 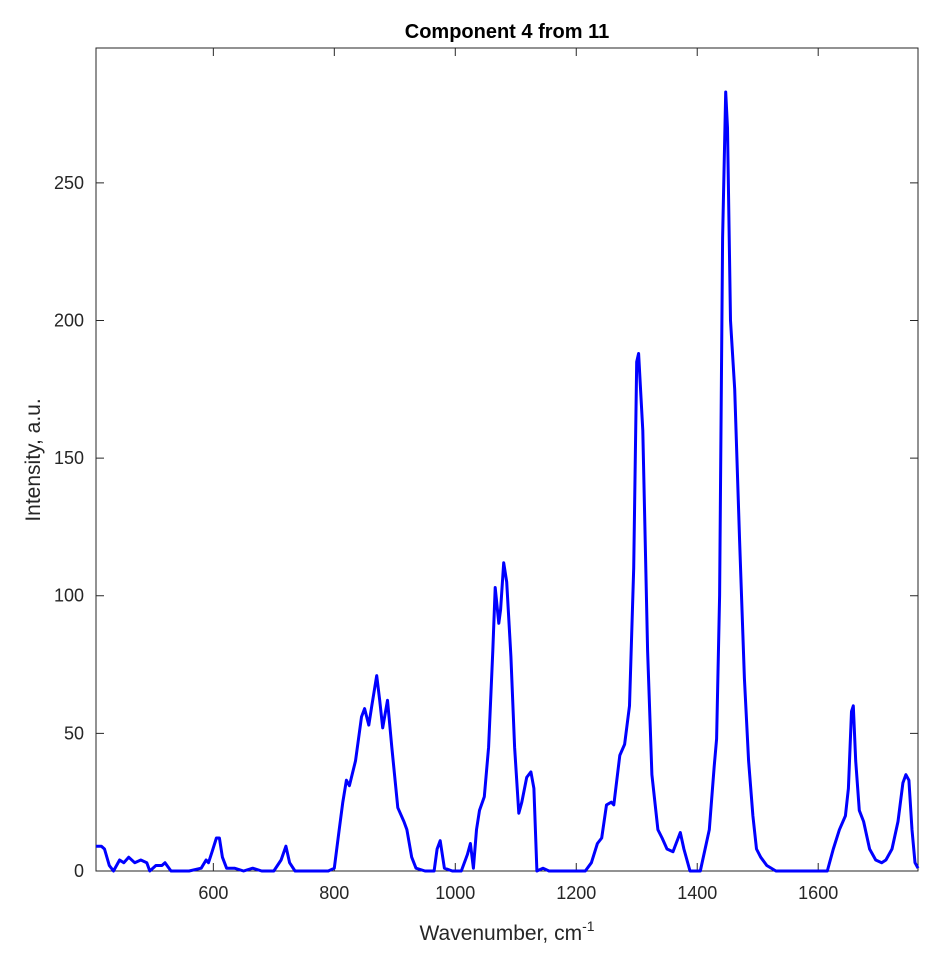 What do you see at coordinates (213, 893) in the screenshot?
I see `x-tick-label: 600` at bounding box center [213, 893].